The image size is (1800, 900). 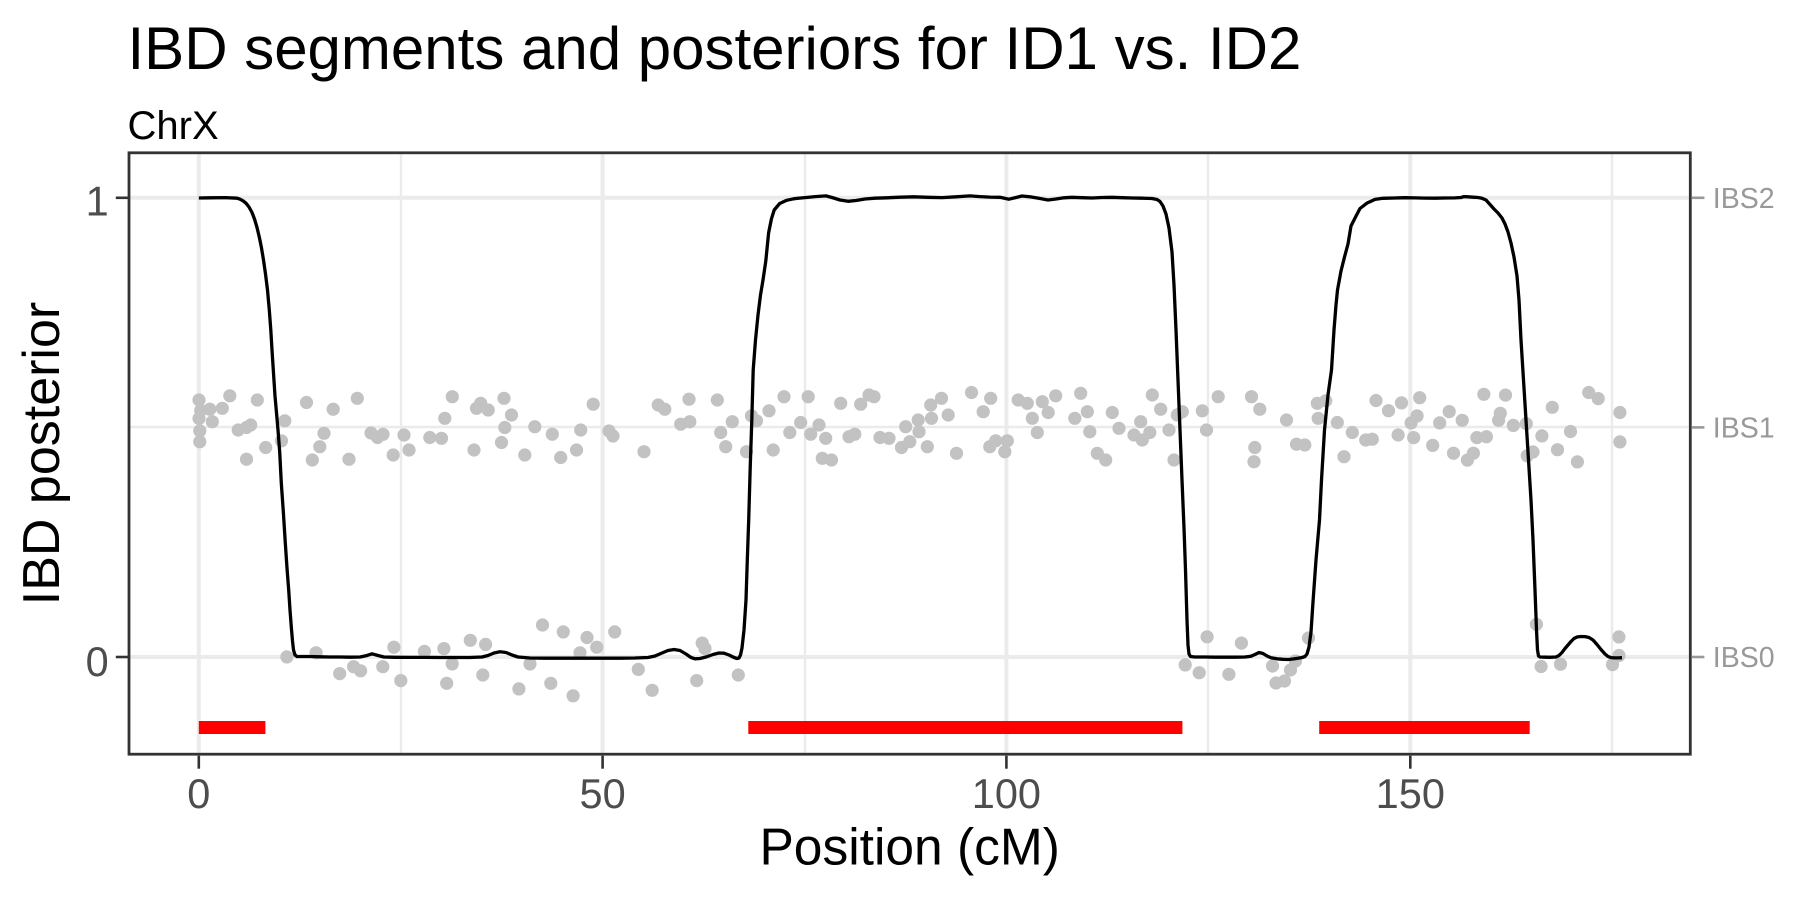 I want to click on svg-text: IBS0, so click(x=1744, y=658).